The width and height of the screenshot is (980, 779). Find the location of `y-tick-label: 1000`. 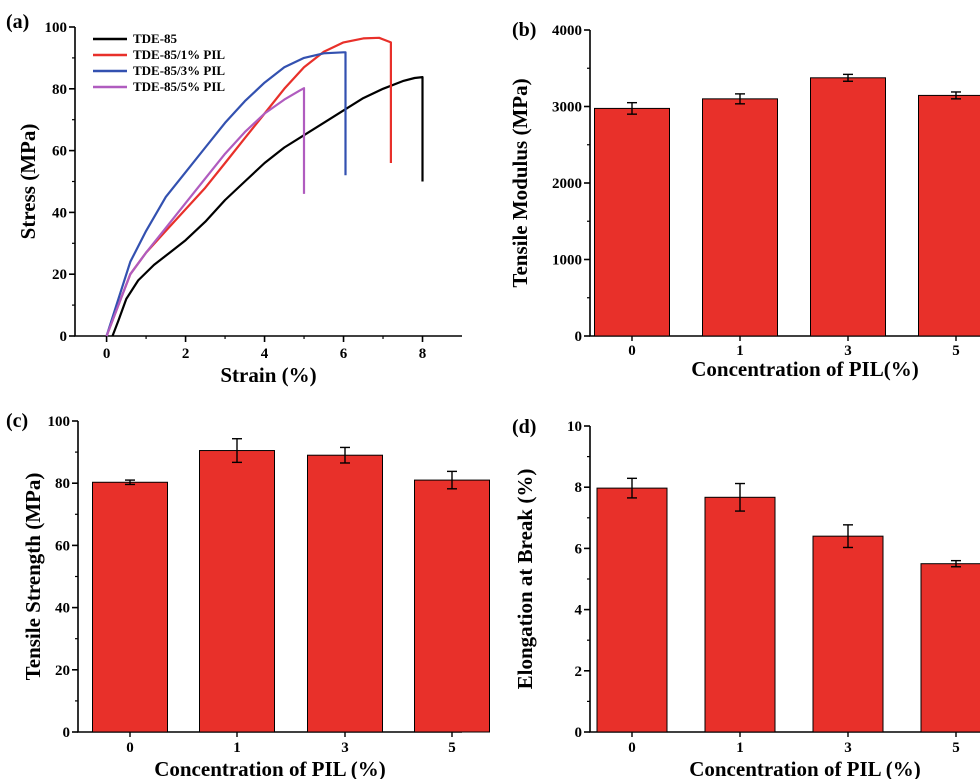

y-tick-label: 1000 is located at coordinates (567, 261).